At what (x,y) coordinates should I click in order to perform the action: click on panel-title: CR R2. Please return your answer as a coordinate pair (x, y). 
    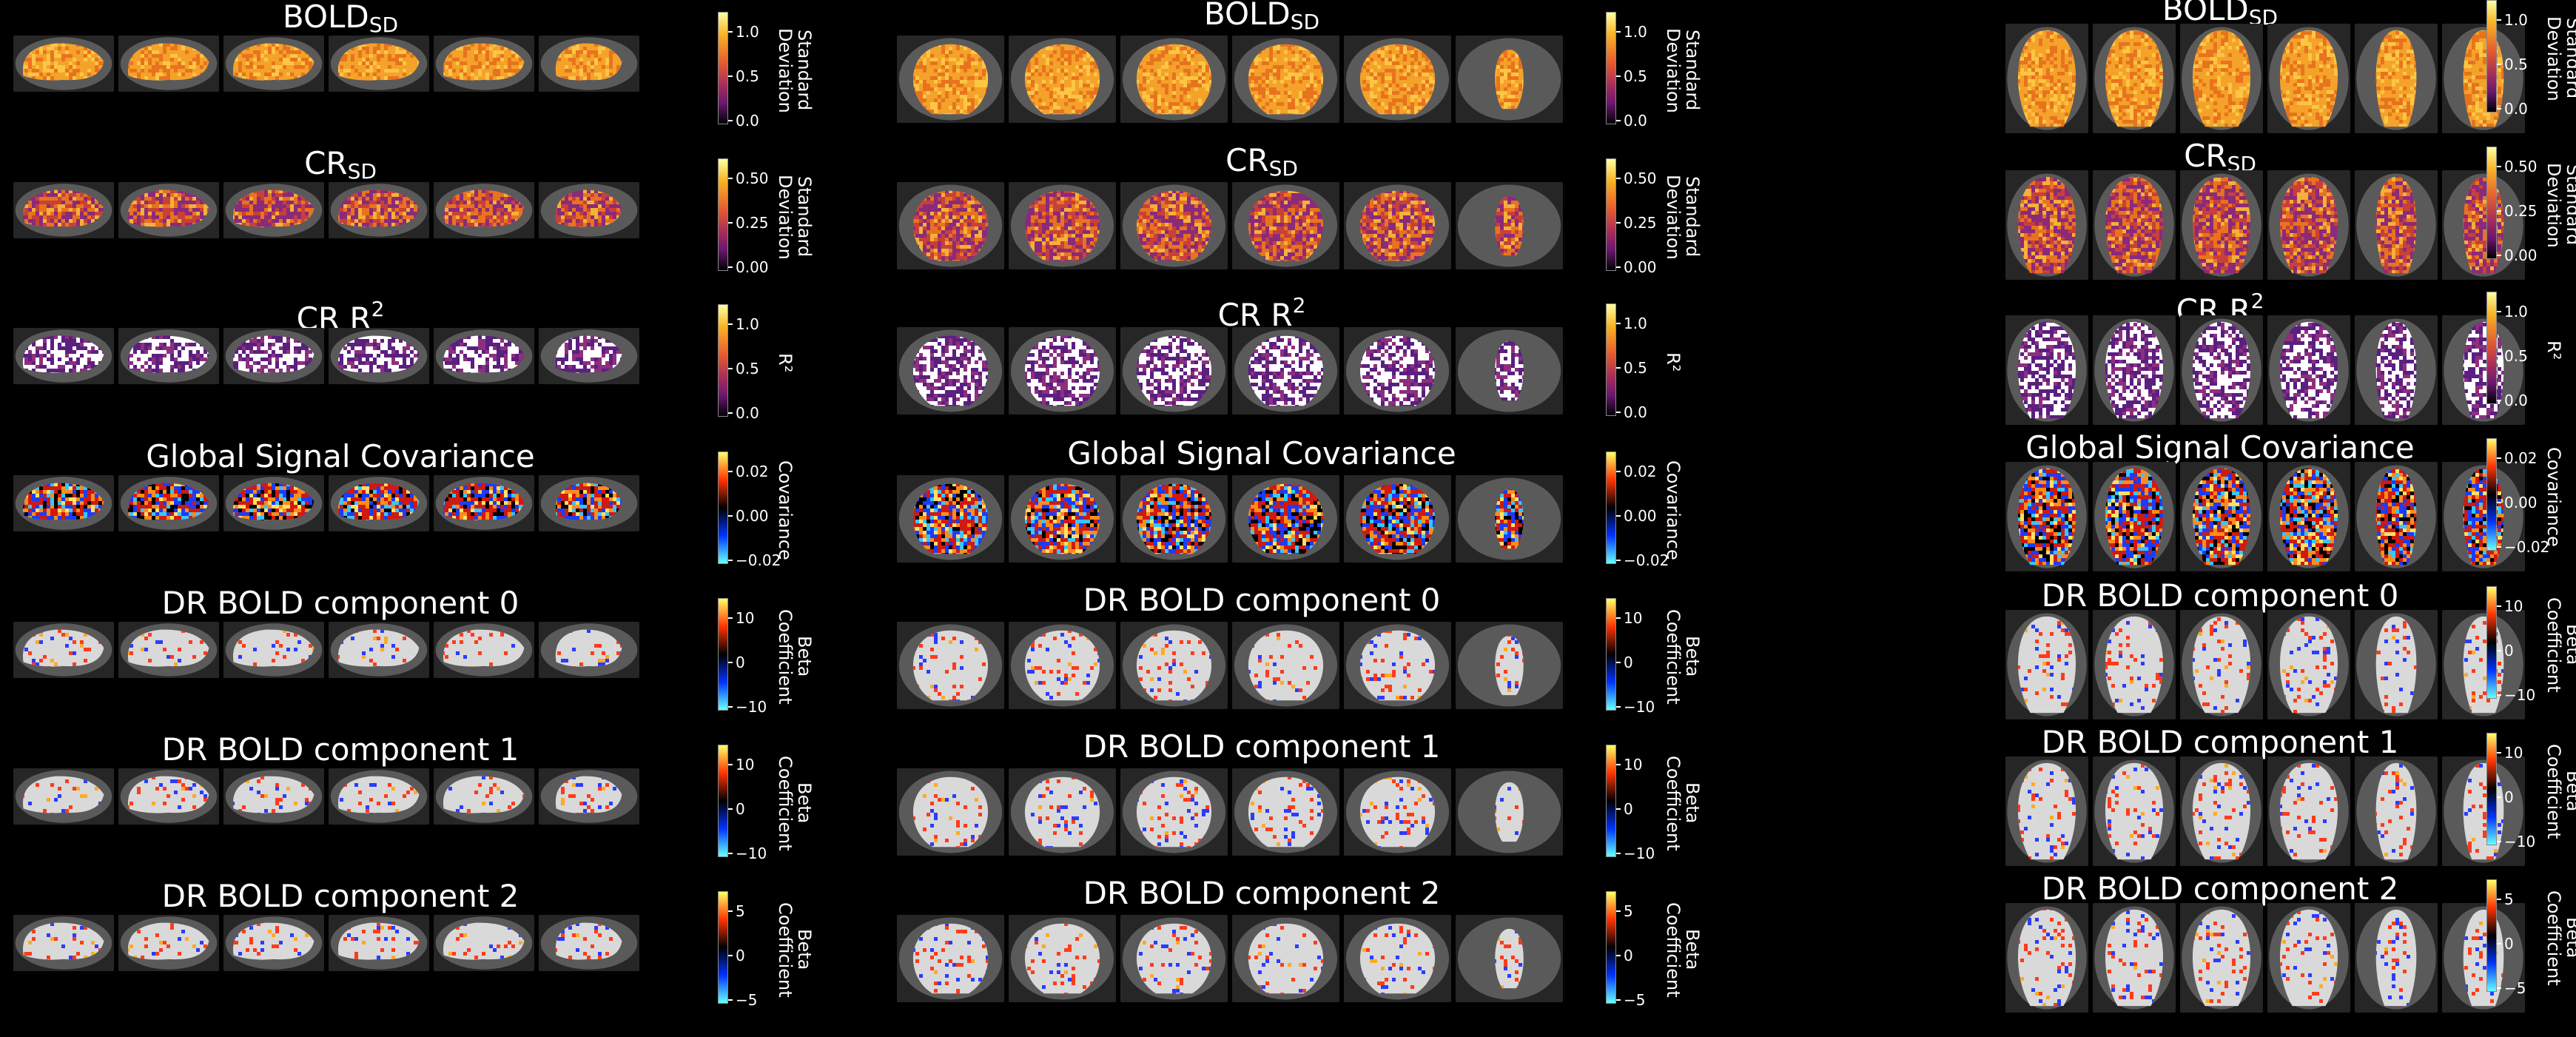
    Looking at the image, I should click on (1261, 310).